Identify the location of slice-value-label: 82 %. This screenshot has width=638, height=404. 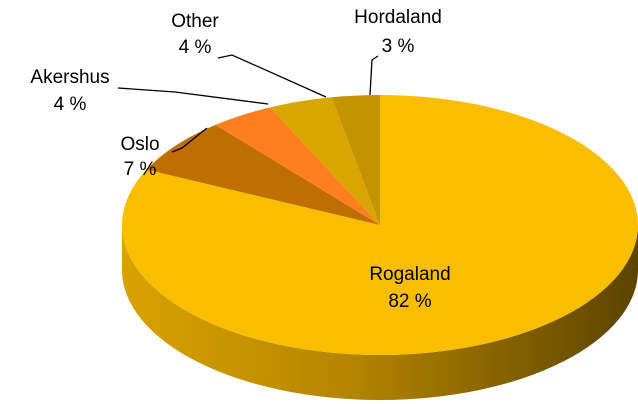
(409, 301).